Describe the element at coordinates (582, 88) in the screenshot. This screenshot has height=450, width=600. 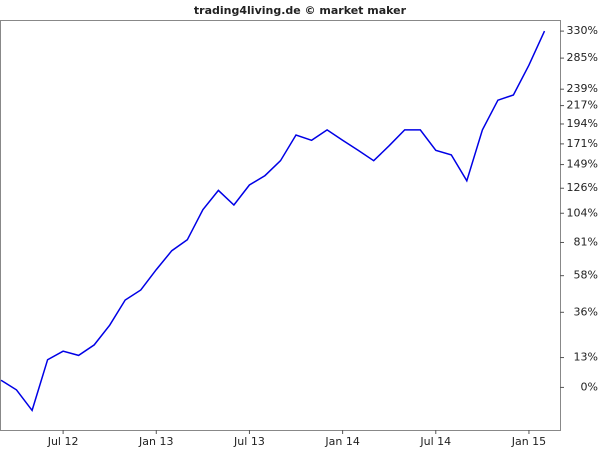
I see `y-tick-label: 239%` at that location.